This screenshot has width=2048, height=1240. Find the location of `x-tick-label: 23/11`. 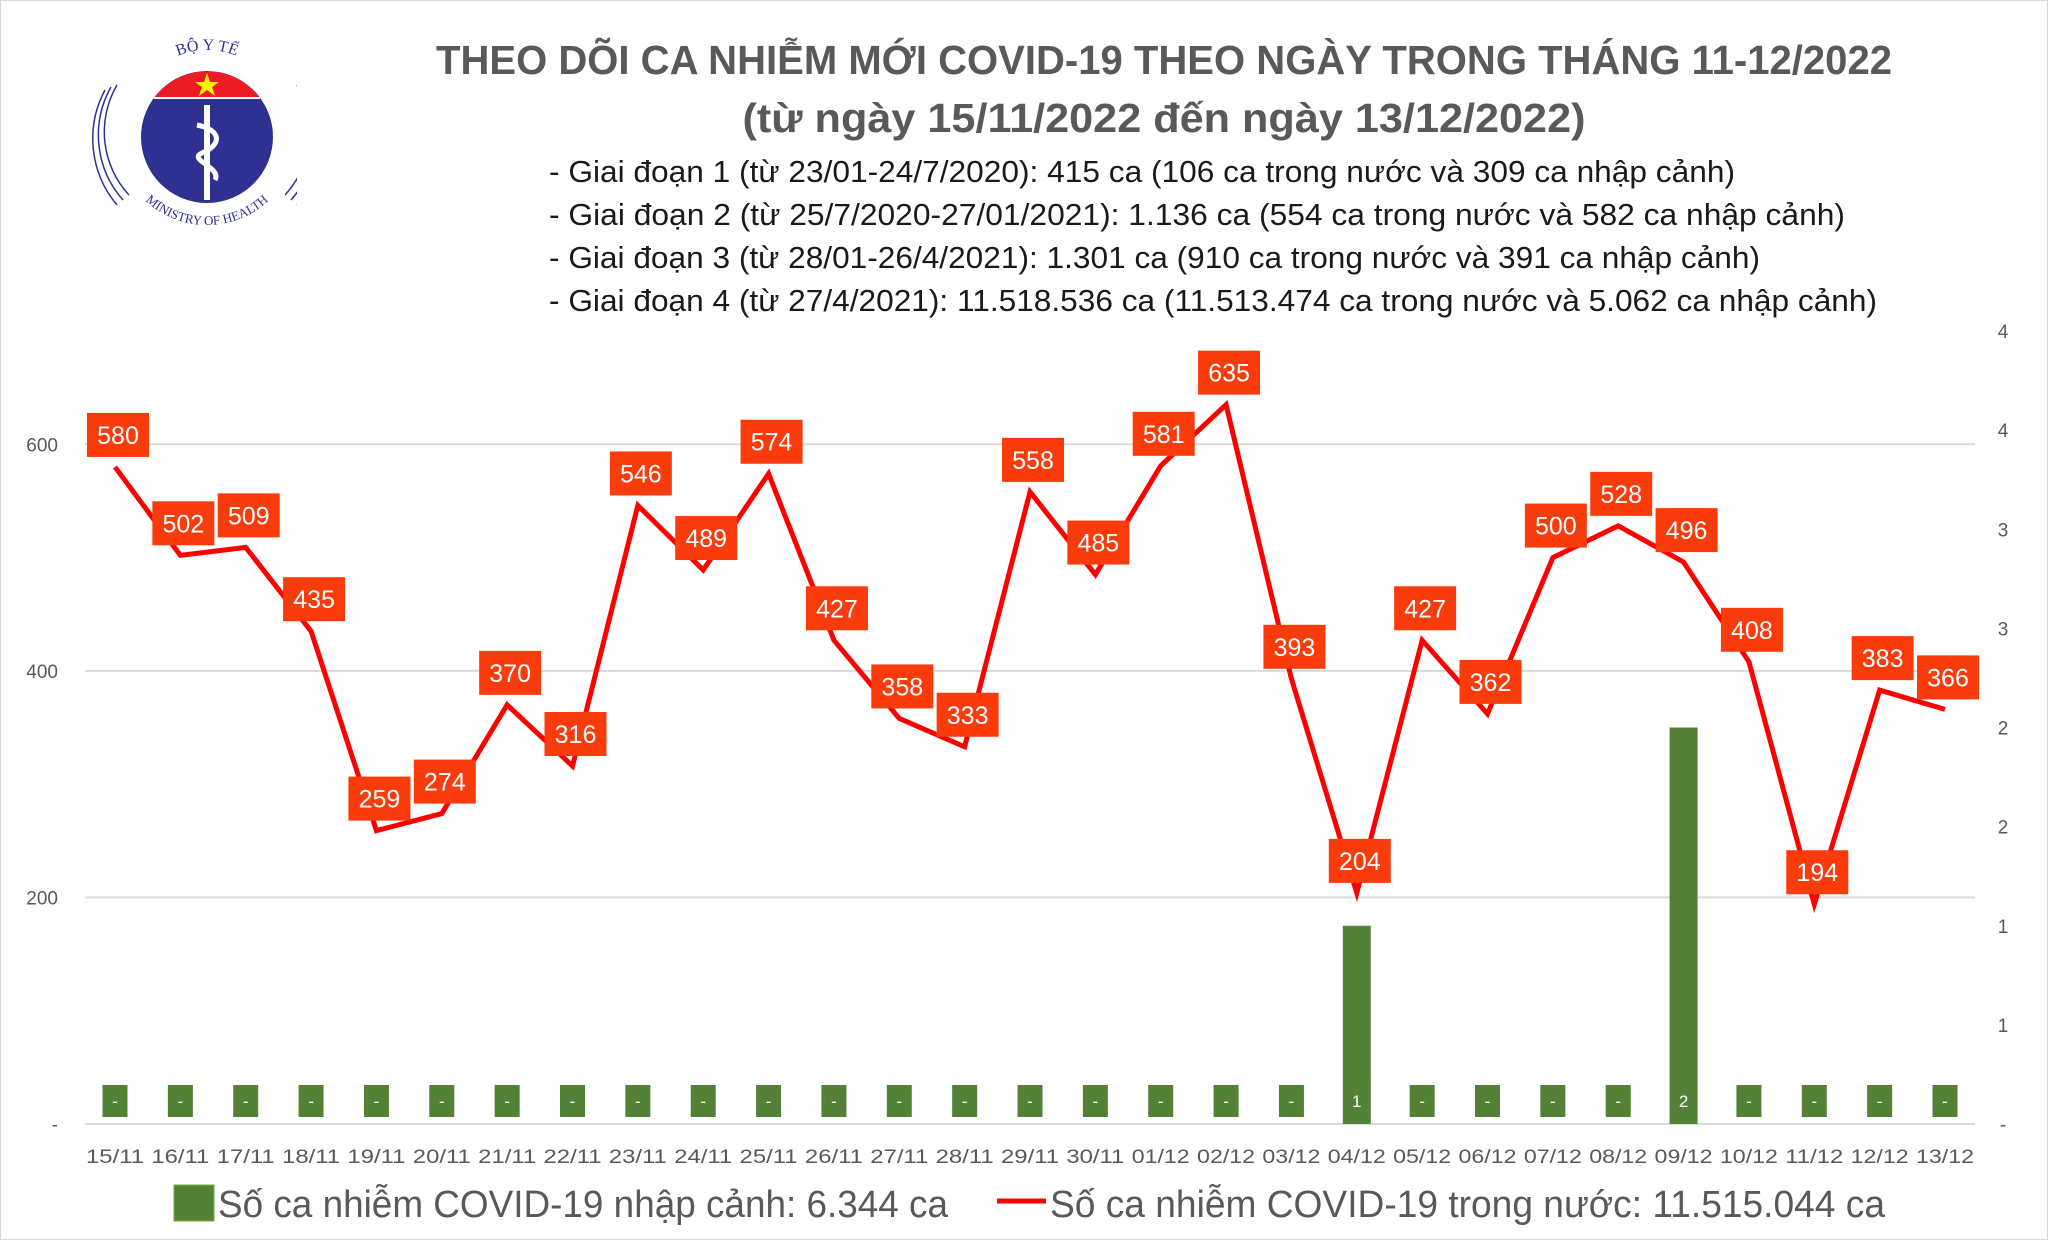

x-tick-label: 23/11 is located at coordinates (638, 1157).